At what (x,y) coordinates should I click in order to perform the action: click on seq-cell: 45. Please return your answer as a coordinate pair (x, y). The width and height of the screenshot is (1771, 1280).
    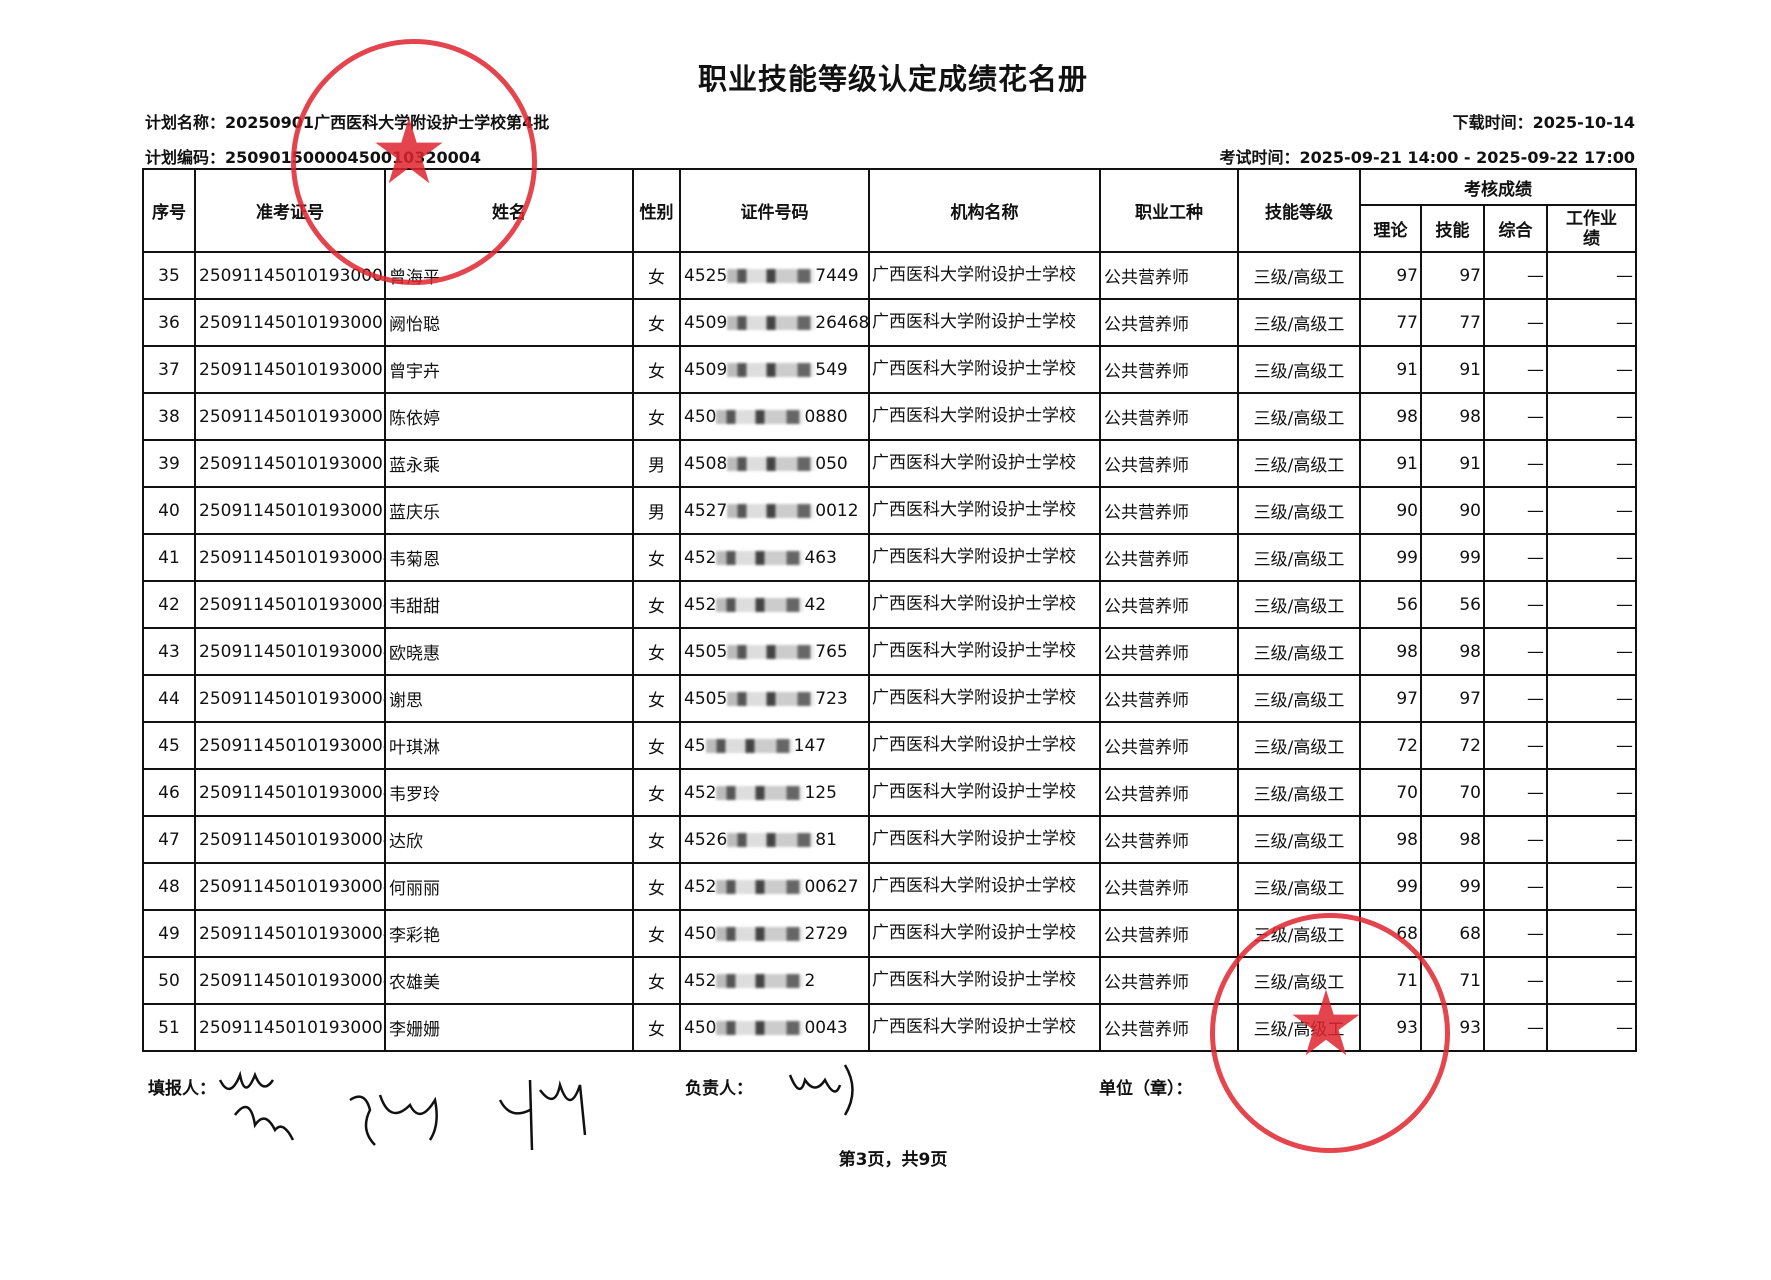
    Looking at the image, I should click on (169, 745).